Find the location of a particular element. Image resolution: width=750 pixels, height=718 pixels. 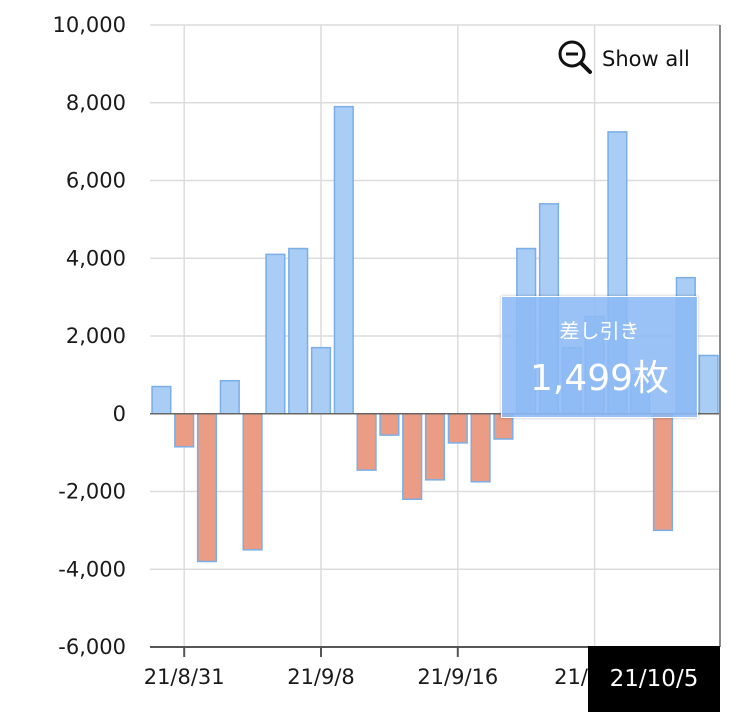

y-tick-label: 4,000 is located at coordinates (96, 258).